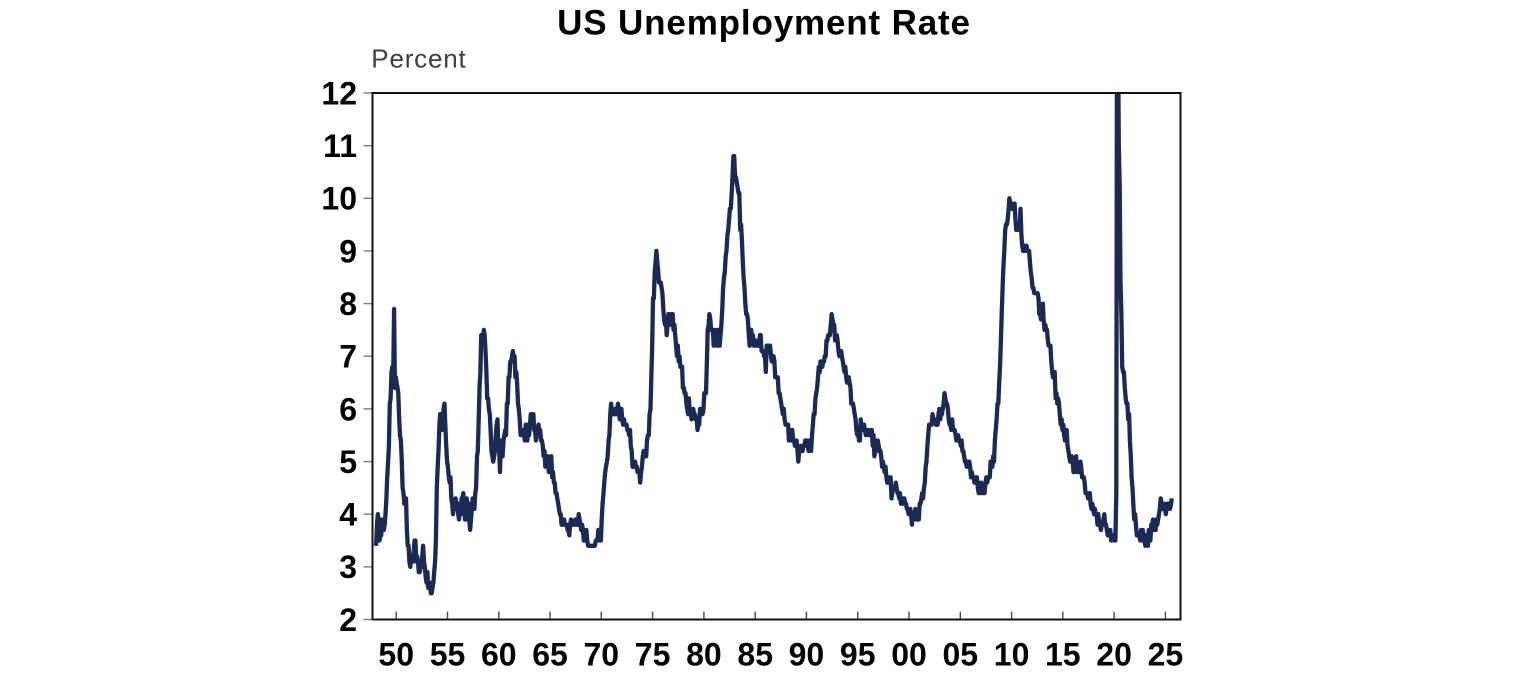  I want to click on svg-text: 50, so click(396, 655).